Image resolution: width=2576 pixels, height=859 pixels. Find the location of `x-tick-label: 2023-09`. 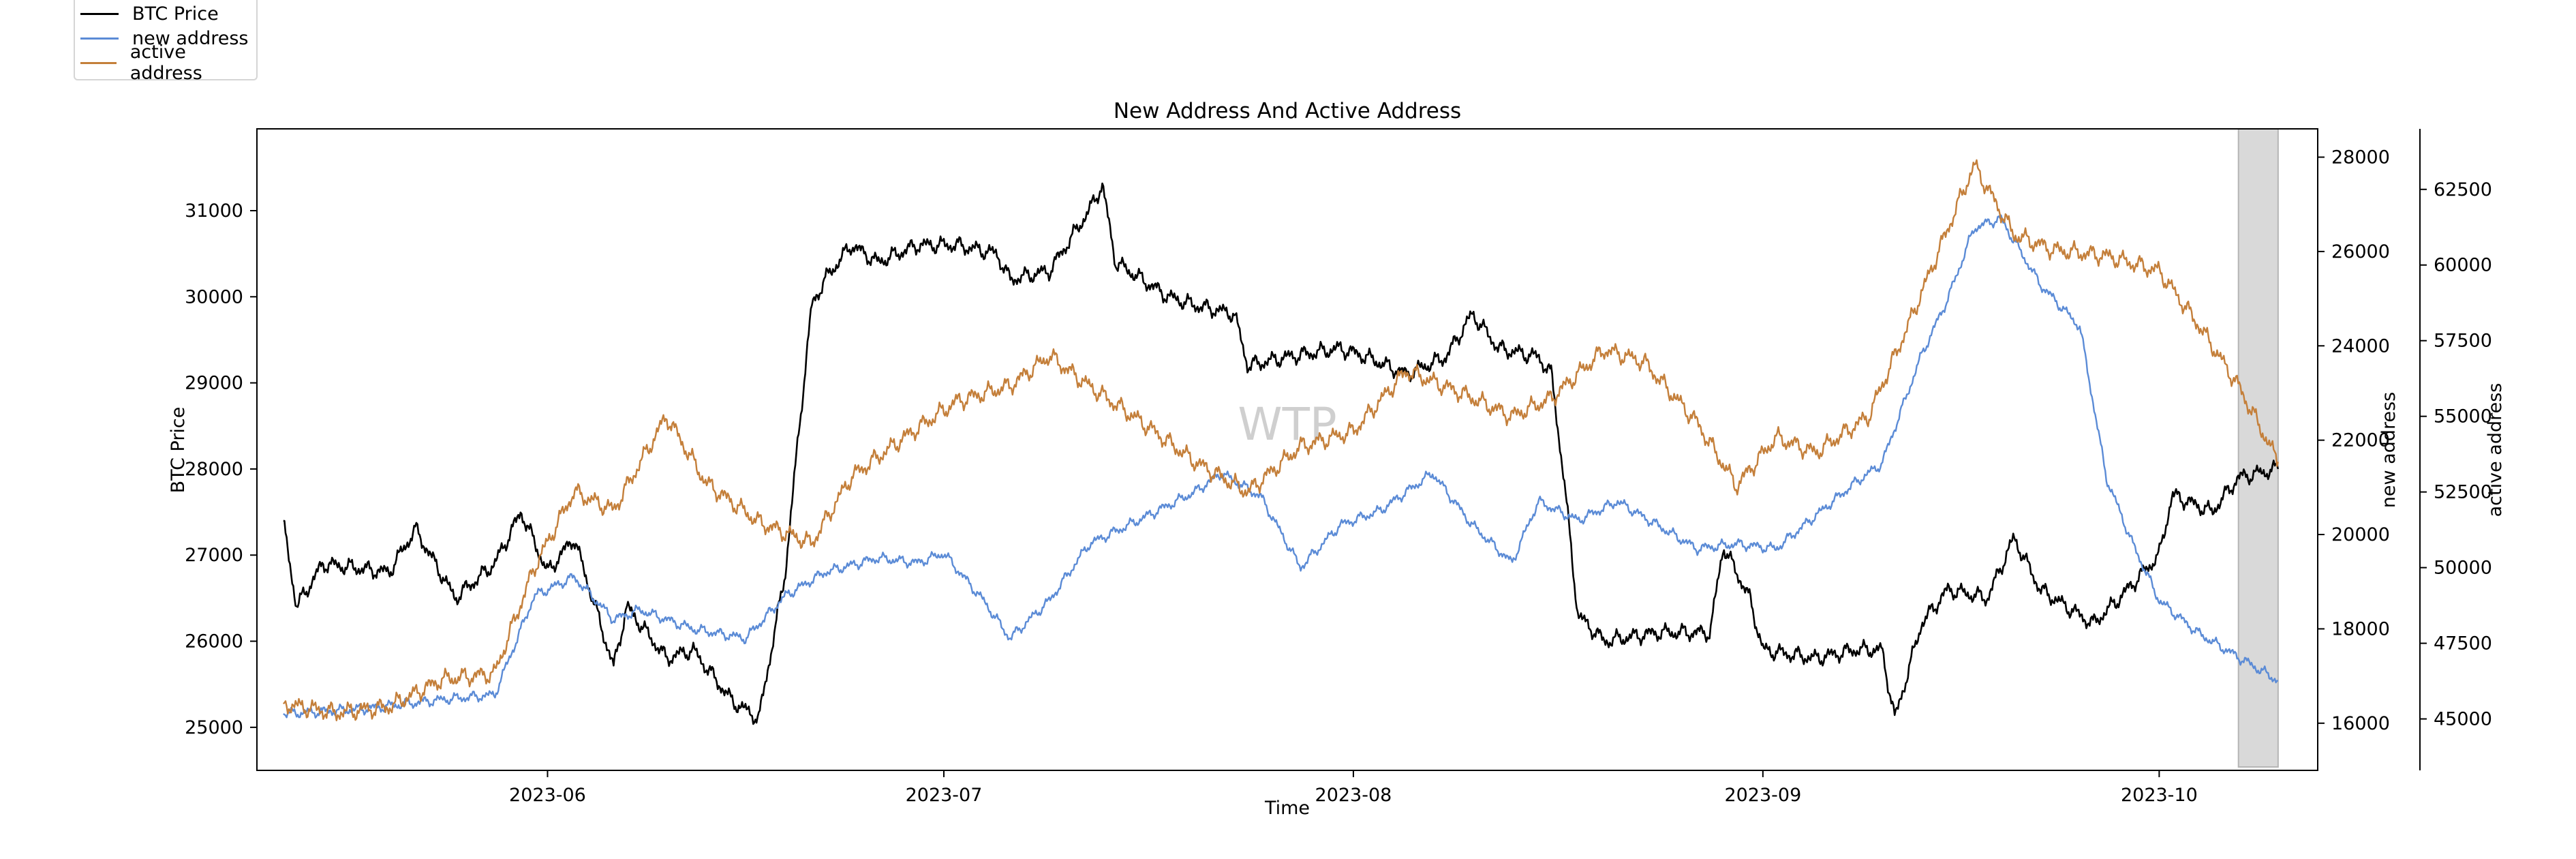

x-tick-label: 2023-09 is located at coordinates (1762, 795).